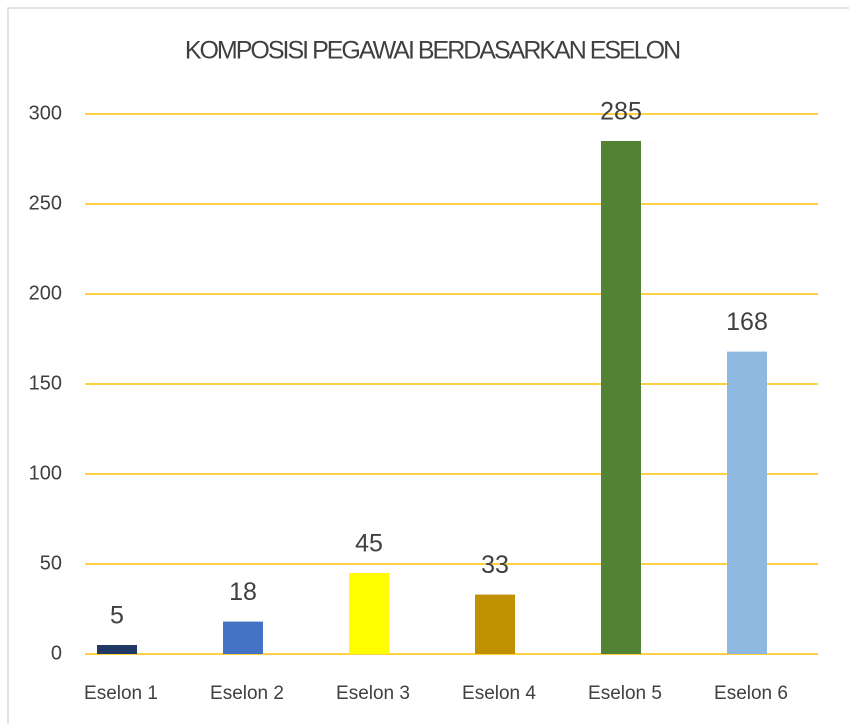 The image size is (849, 724). What do you see at coordinates (45, 113) in the screenshot?
I see `y-tick-label: 300` at bounding box center [45, 113].